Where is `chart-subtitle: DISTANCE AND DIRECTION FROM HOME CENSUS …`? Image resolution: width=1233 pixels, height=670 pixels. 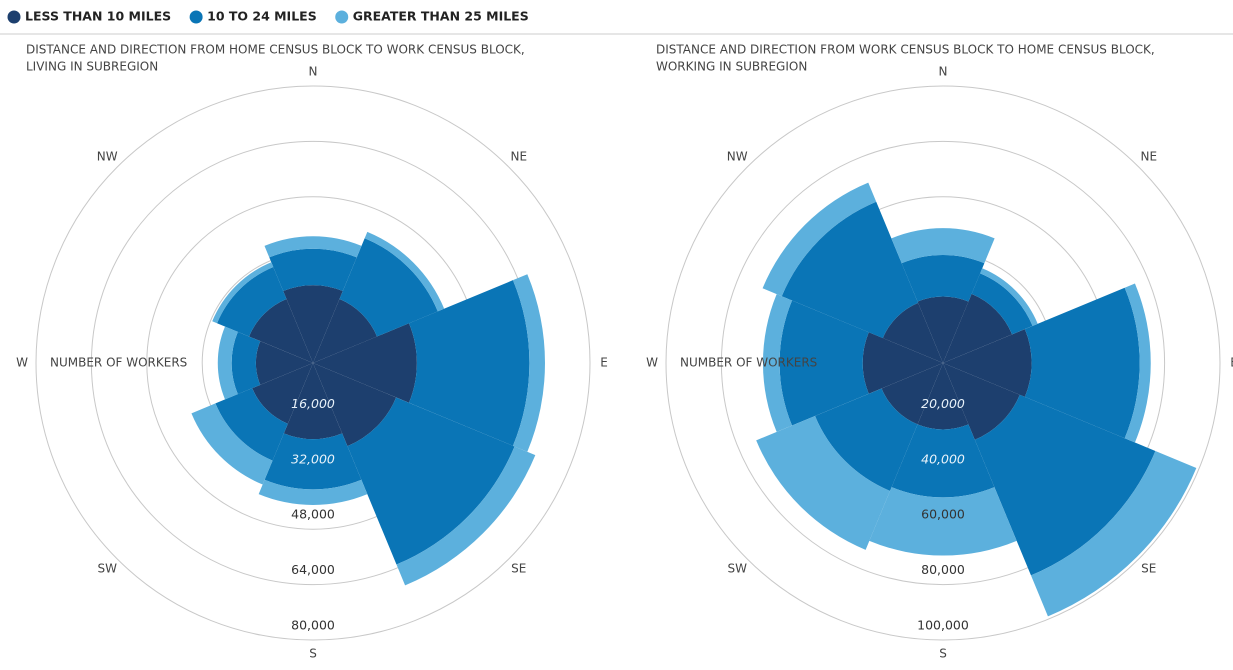 chart-subtitle: DISTANCE AND DIRECTION FROM HOME CENSUS … is located at coordinates (275, 50).